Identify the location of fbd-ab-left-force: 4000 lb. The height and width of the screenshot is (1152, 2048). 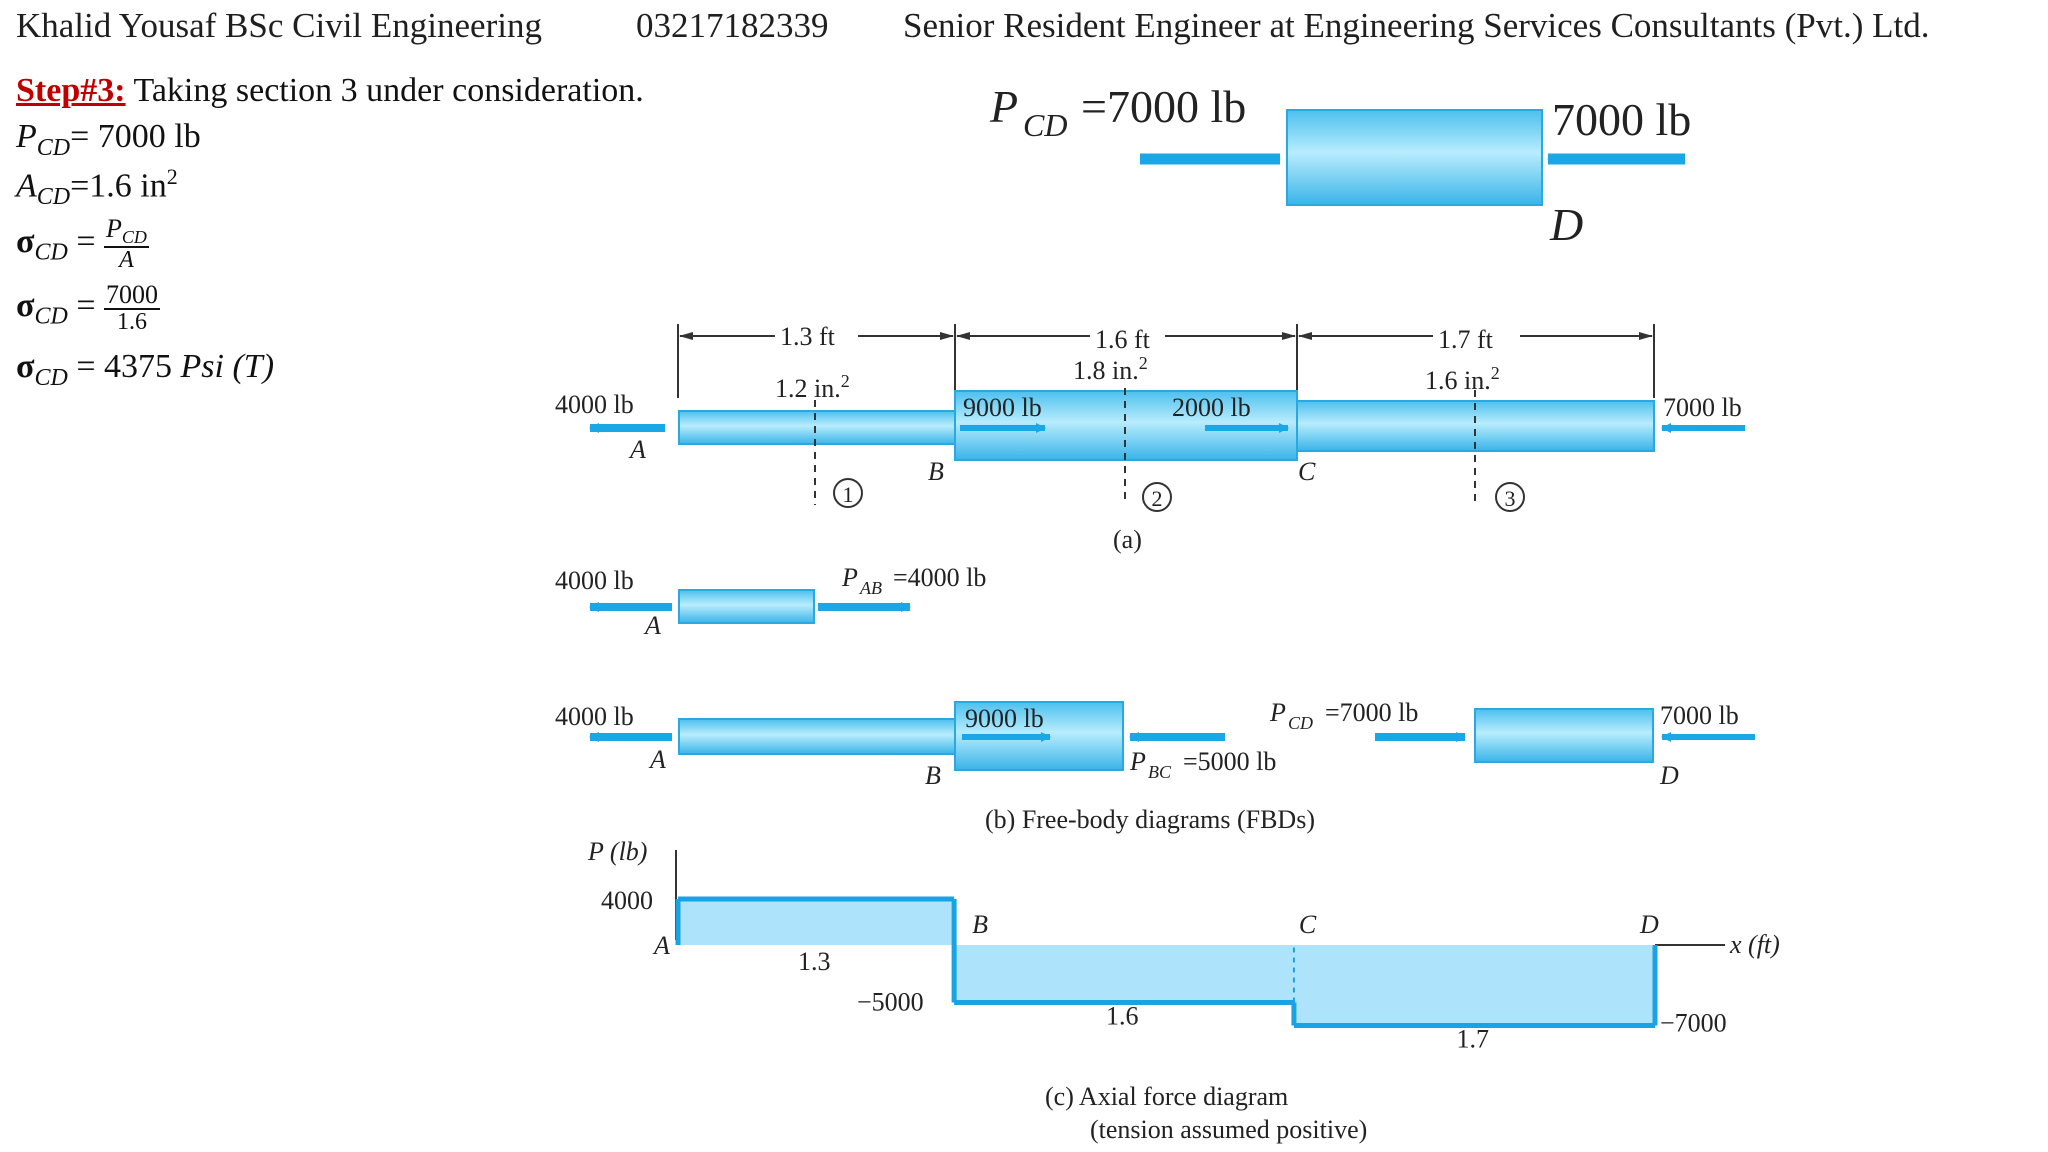
(594, 580).